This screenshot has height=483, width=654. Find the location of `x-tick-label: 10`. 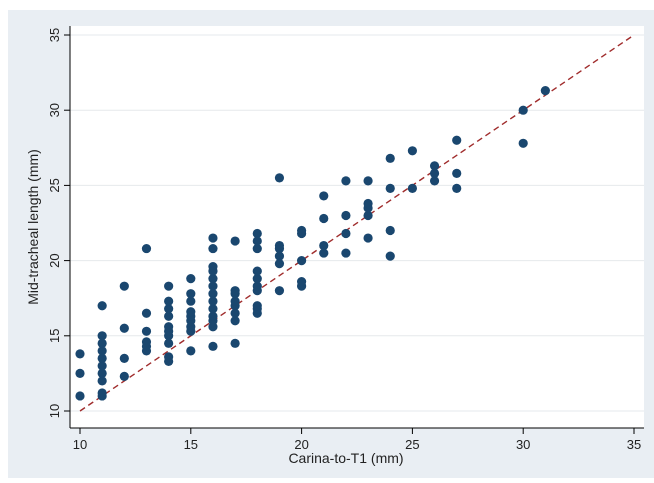

x-tick-label: 10 is located at coordinates (80, 444).